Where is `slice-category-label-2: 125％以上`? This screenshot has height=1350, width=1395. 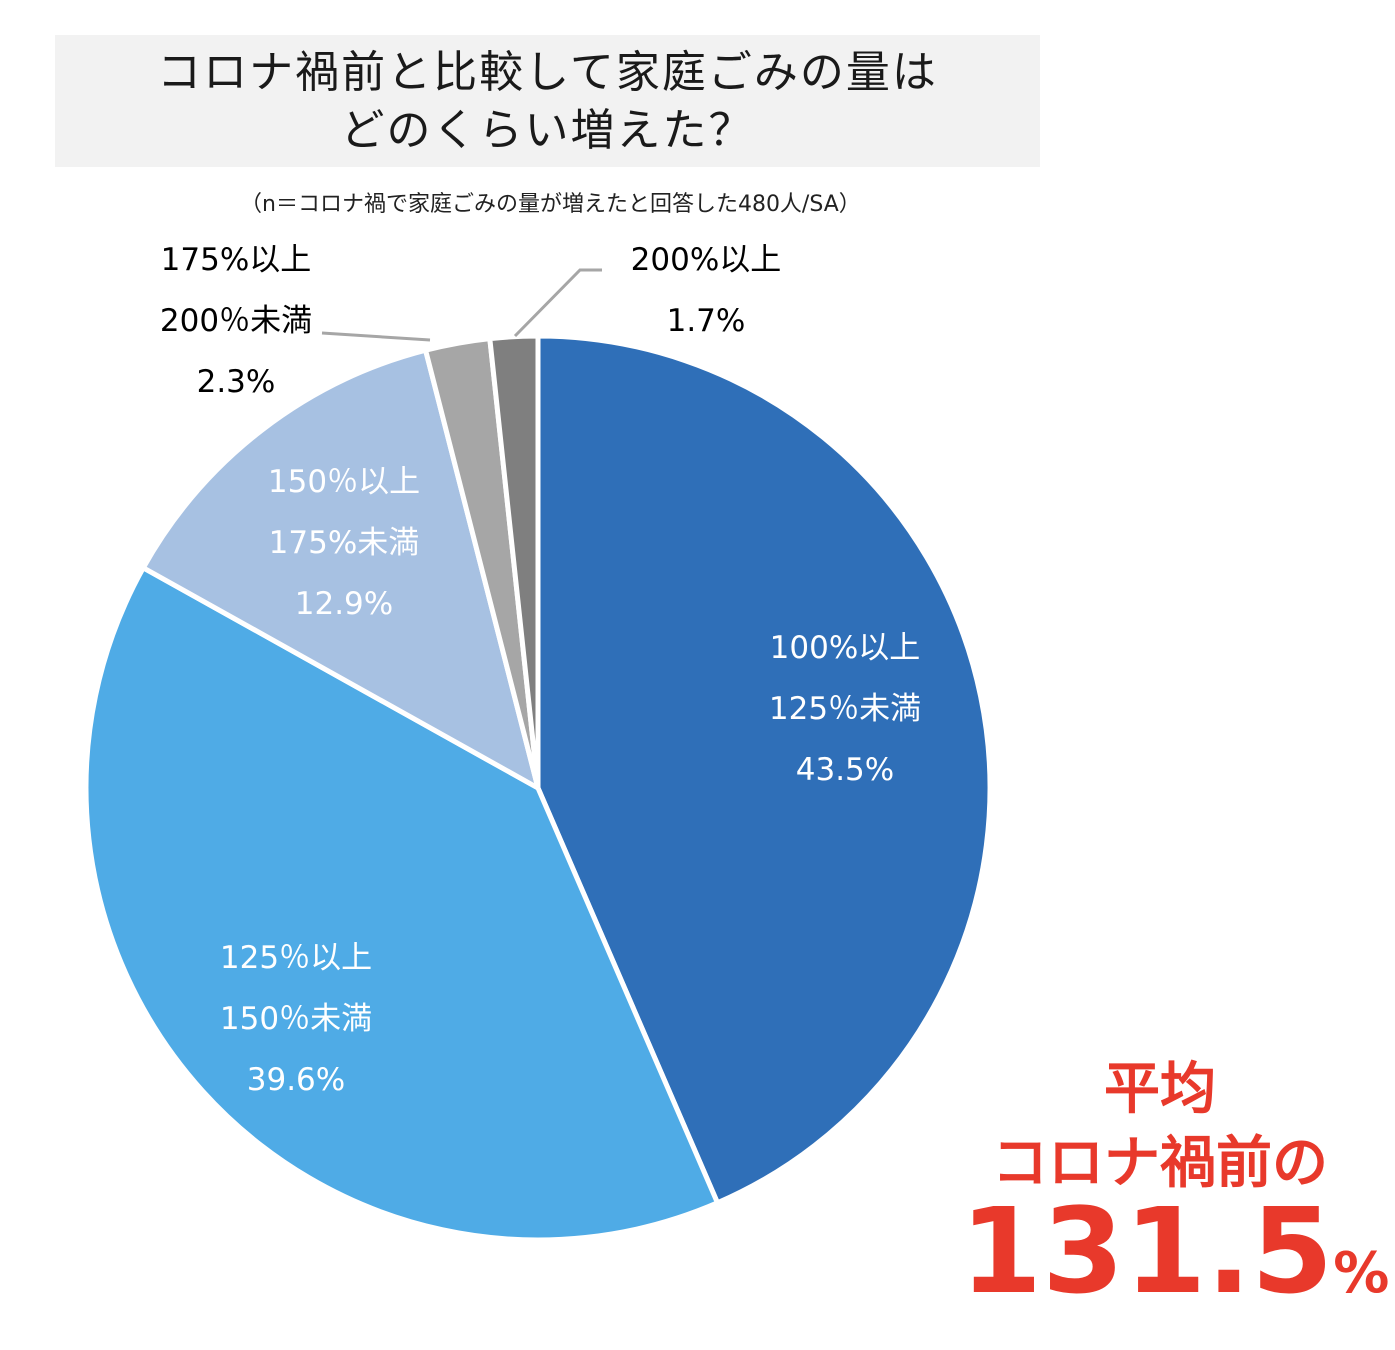
slice-category-label-2: 125％以上 is located at coordinates (296, 958).